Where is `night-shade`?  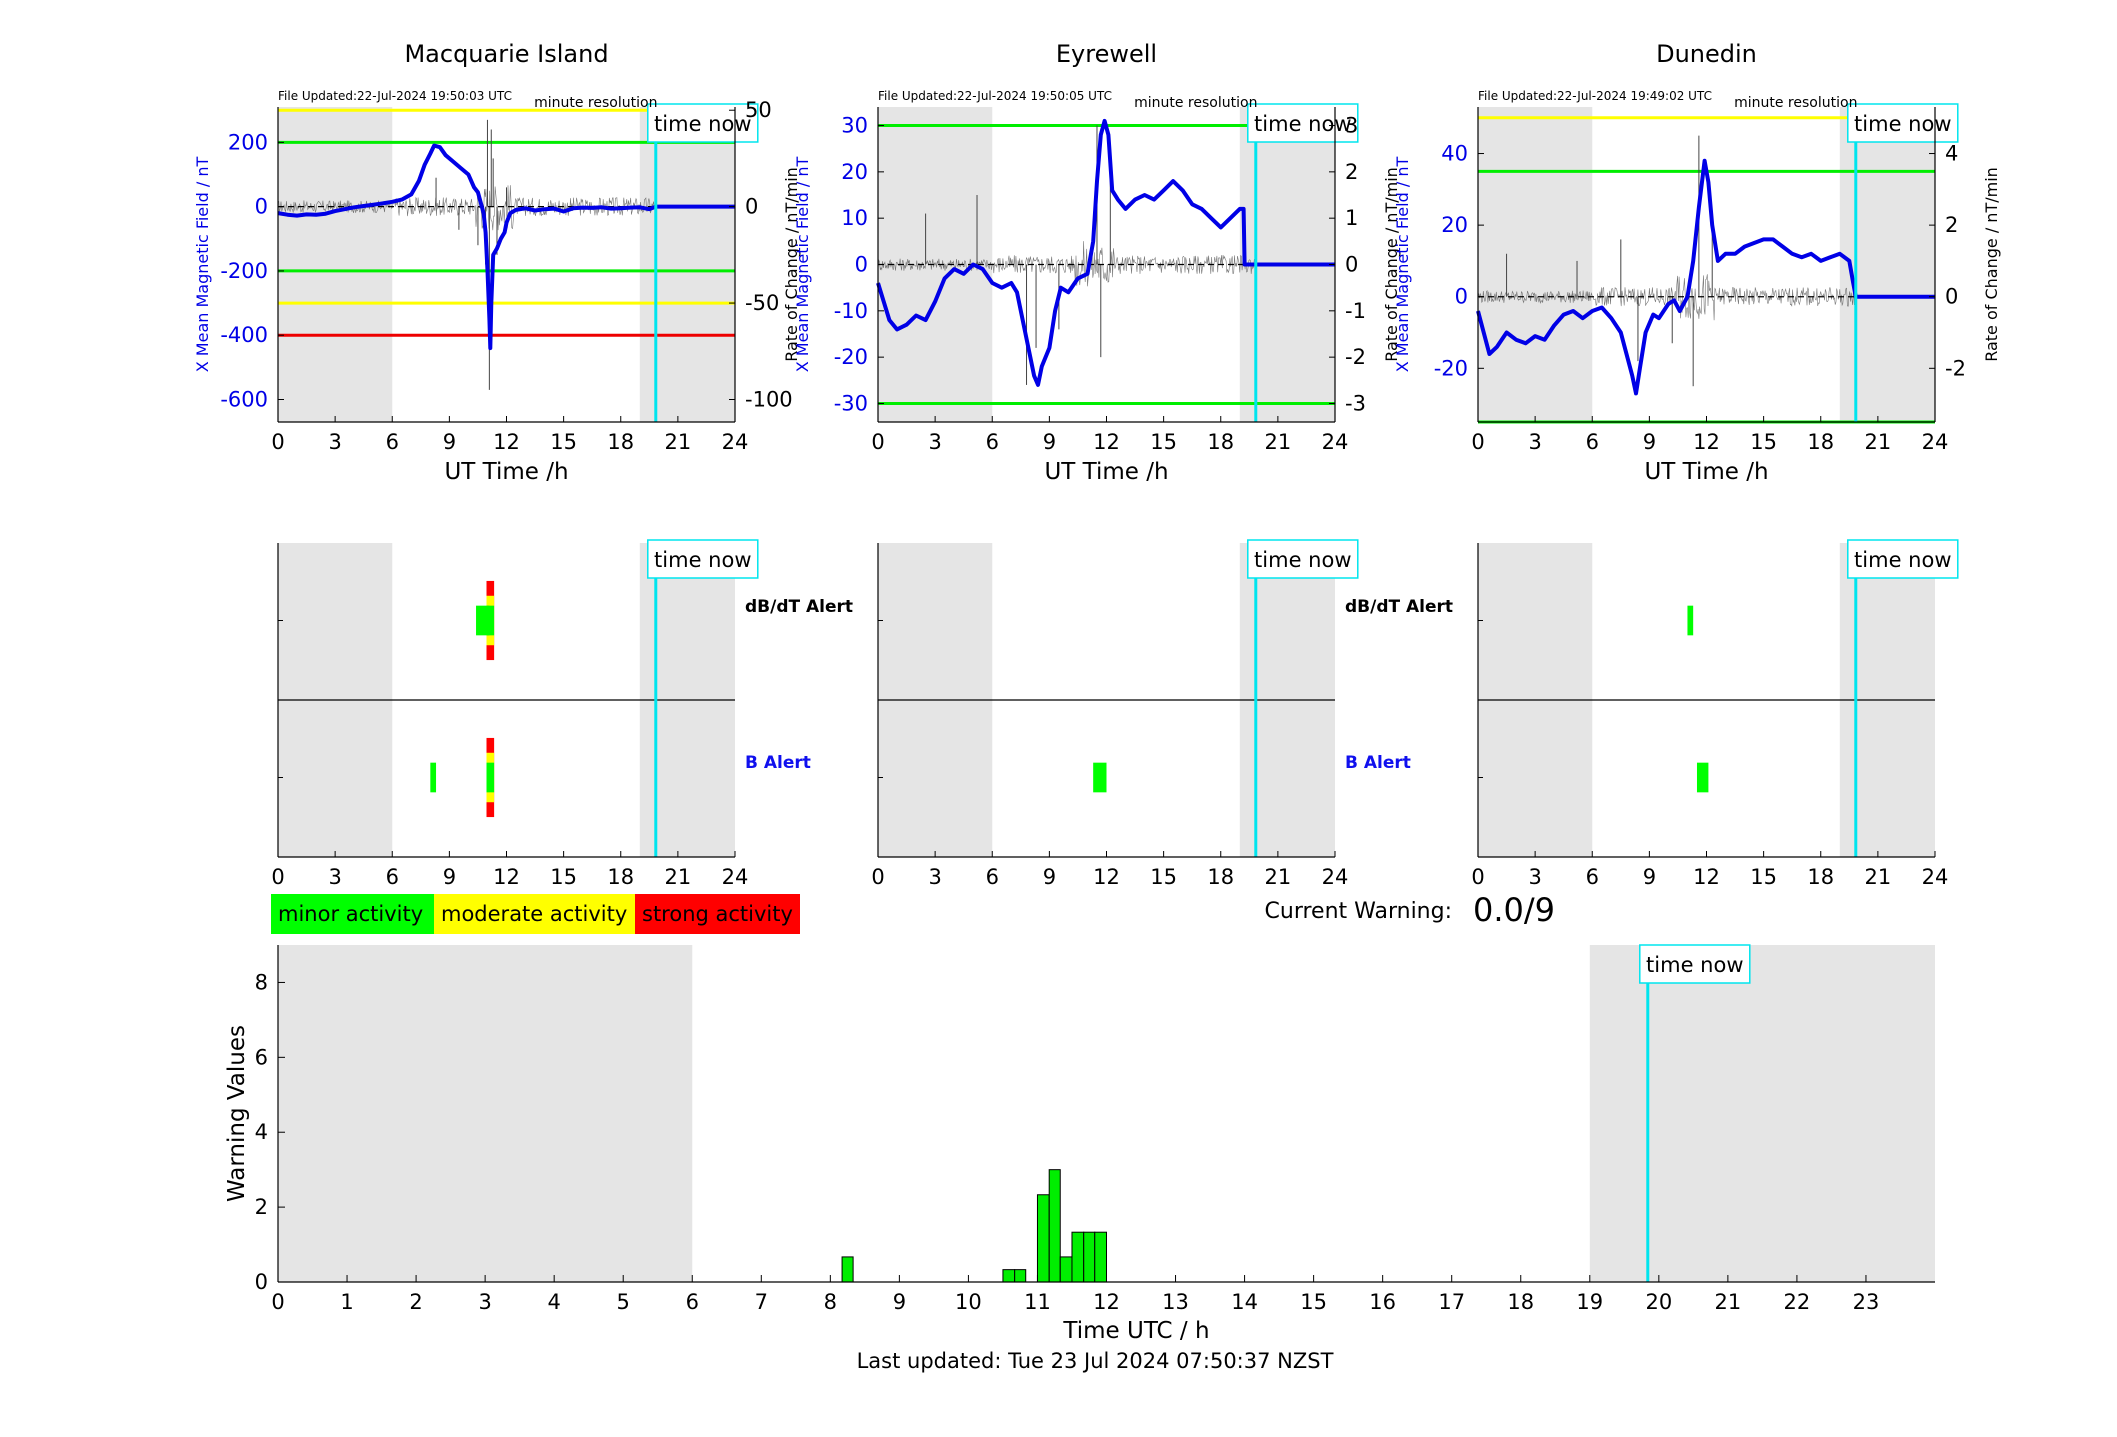
night-shade is located at coordinates (335, 264).